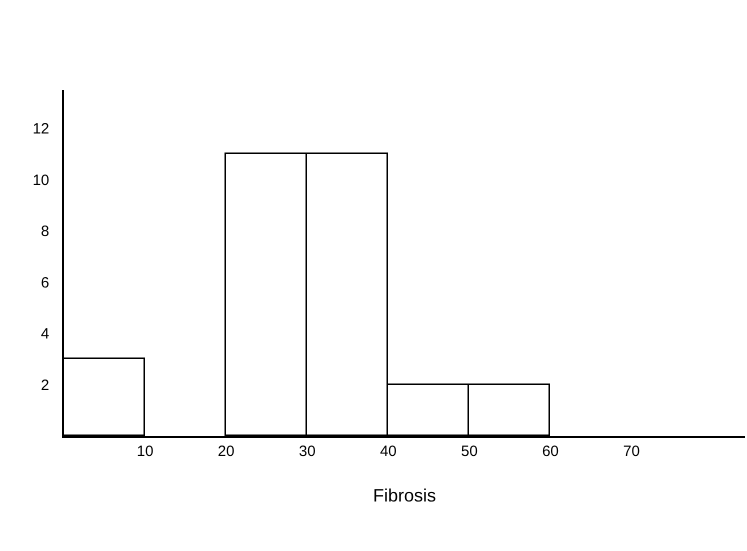 This screenshot has height=551, width=747. Describe the element at coordinates (45, 385) in the screenshot. I see `y-tick-label: 2` at that location.